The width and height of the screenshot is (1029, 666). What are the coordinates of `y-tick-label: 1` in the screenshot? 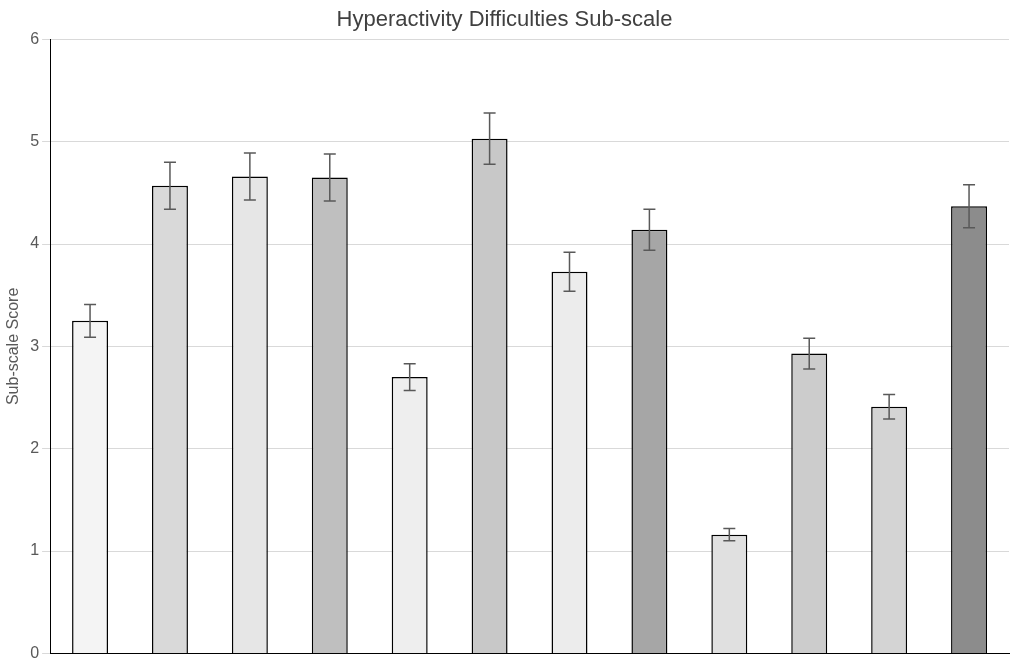 It's located at (35, 550).